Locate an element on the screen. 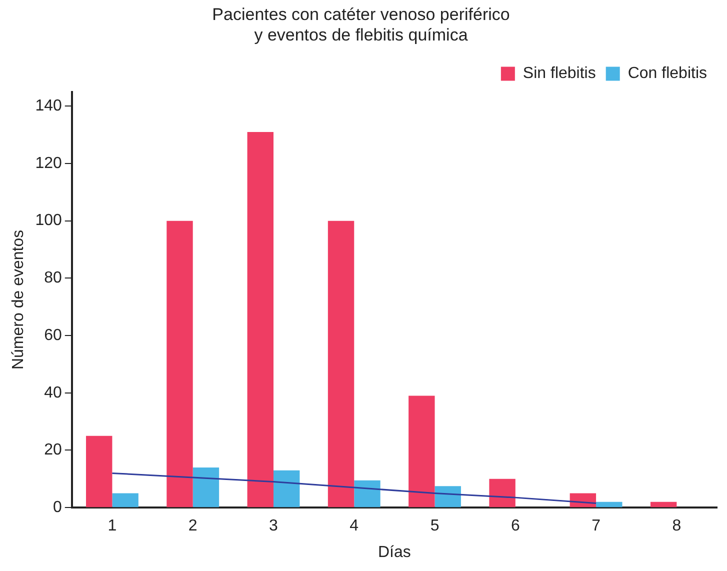 The image size is (727, 571). x-tick-label: 6 is located at coordinates (515, 526).